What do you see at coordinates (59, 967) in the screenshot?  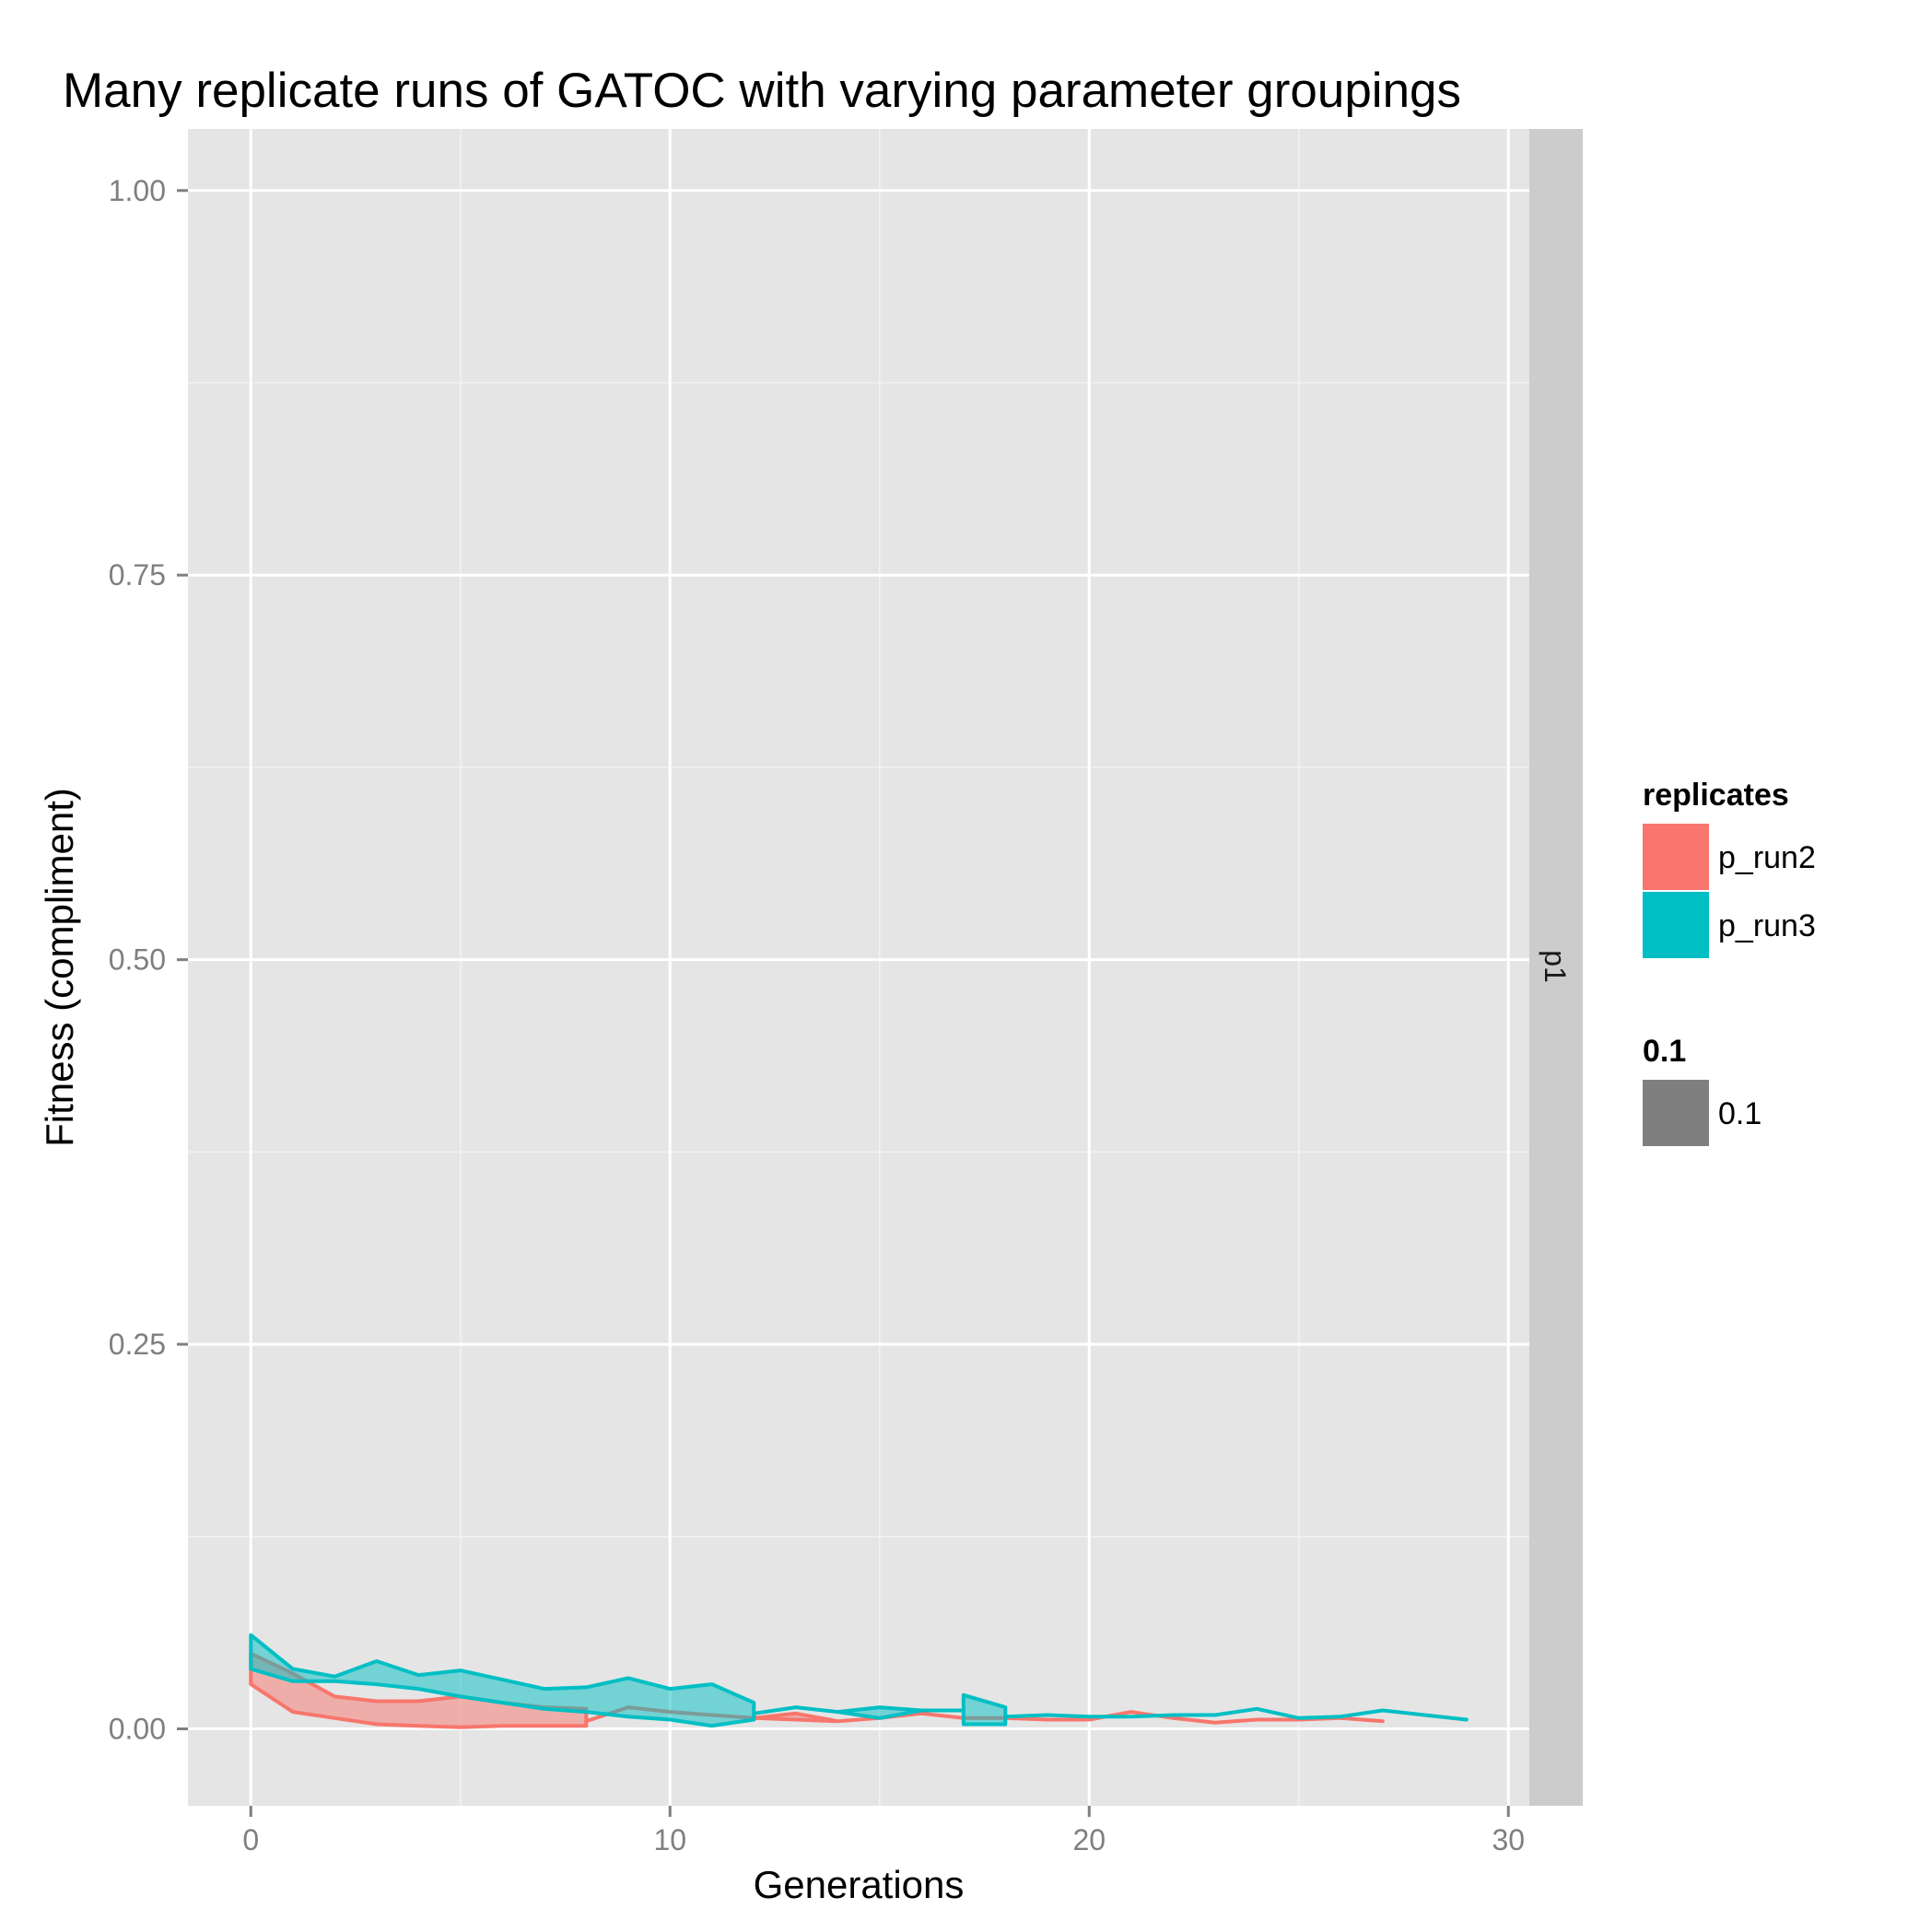 I see `y-axis-title: Fitness (compliment)` at bounding box center [59, 967].